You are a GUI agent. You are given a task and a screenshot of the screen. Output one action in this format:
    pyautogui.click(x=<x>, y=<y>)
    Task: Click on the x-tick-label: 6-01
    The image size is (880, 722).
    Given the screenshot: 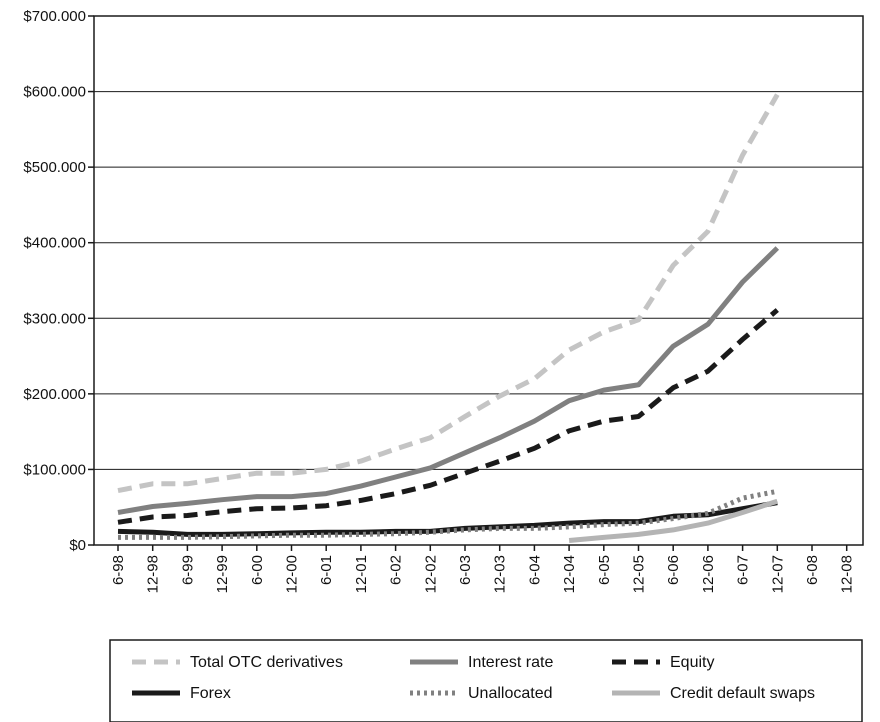 What is the action you would take?
    pyautogui.click(x=326, y=570)
    